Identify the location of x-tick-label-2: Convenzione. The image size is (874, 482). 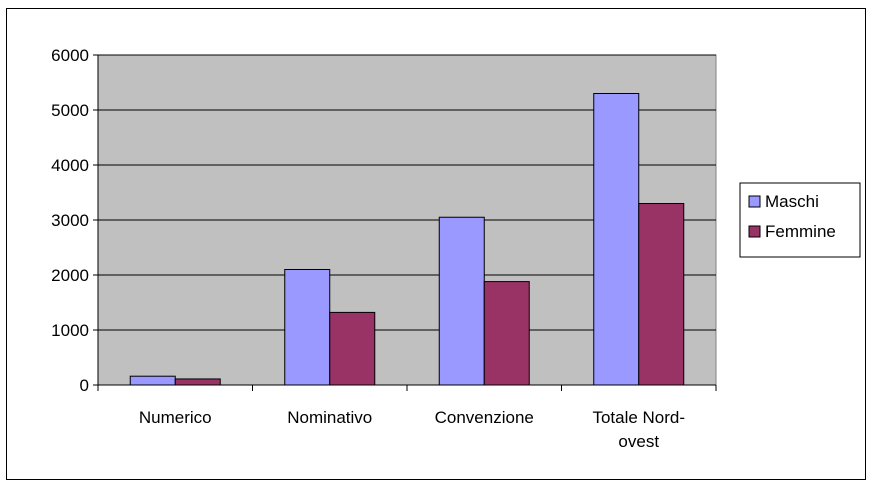
(484, 417).